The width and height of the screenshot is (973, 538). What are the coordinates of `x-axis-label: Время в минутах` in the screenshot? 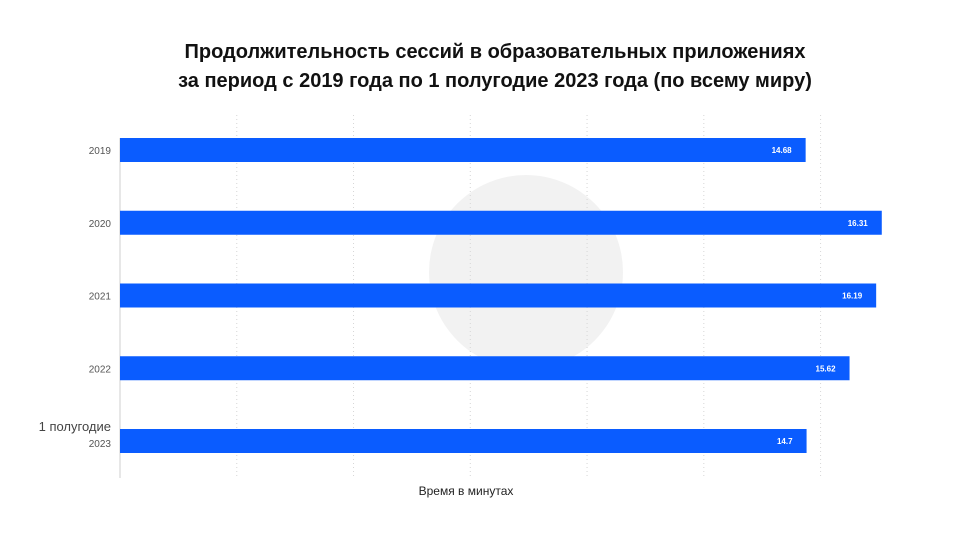 It's located at (466, 491).